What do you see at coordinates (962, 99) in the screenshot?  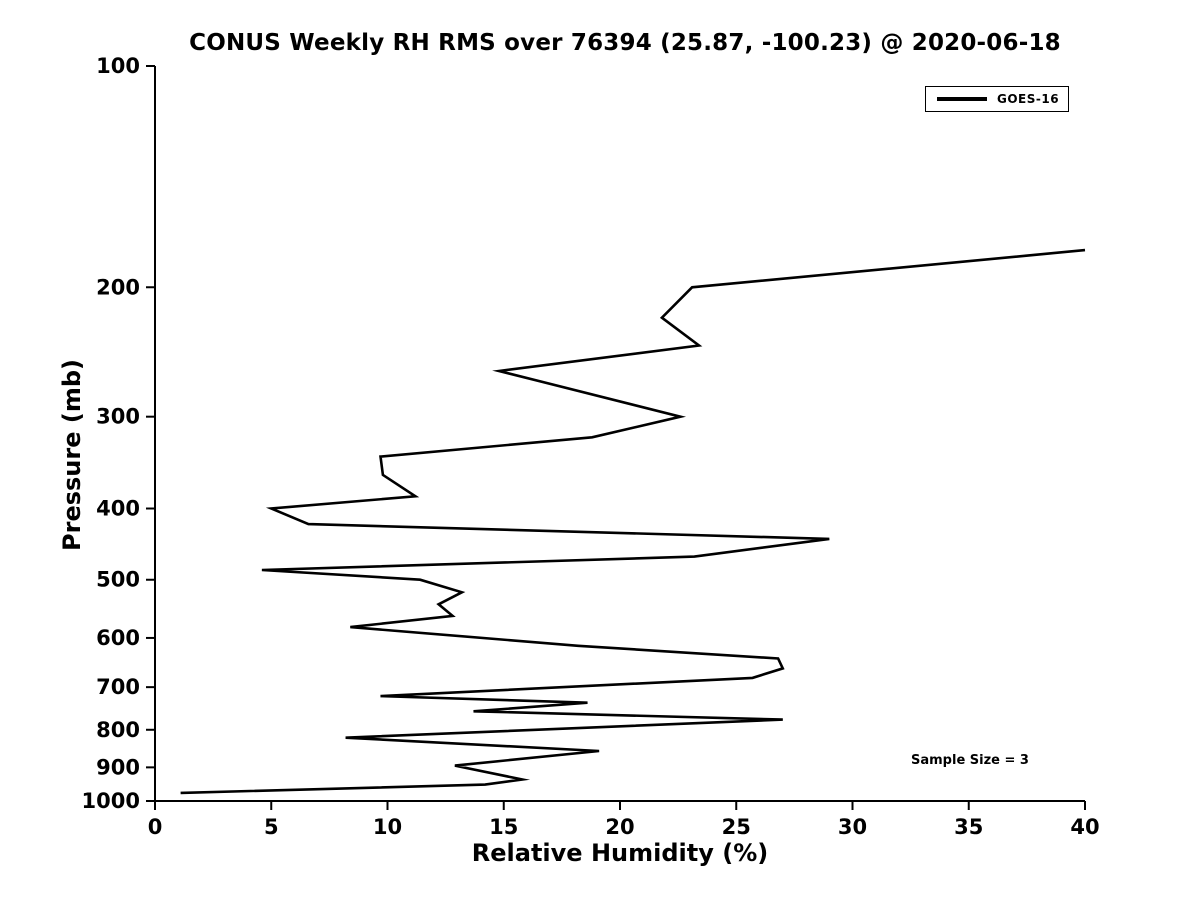 I see `legend-line-sample` at bounding box center [962, 99].